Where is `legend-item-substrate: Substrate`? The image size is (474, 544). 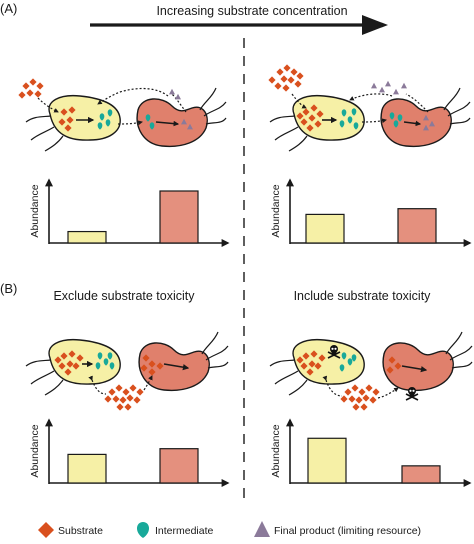
legend-item-substrate: Substrate is located at coordinates (70, 530).